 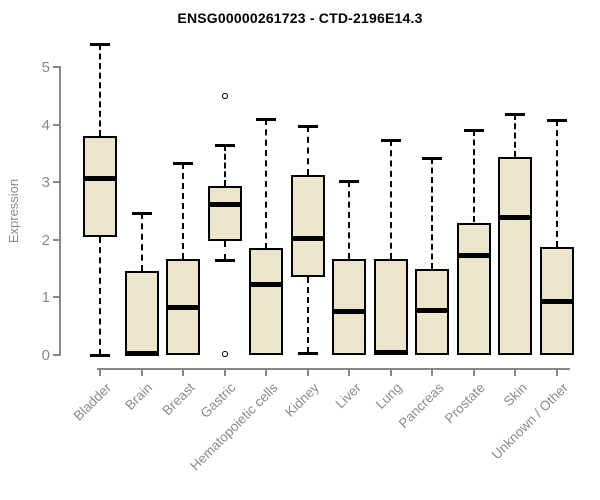 What do you see at coordinates (45, 125) in the screenshot?
I see `y-tick-label-4: 4` at bounding box center [45, 125].